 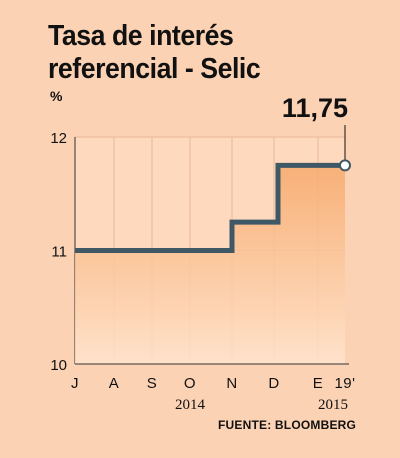 What do you see at coordinates (58, 138) in the screenshot?
I see `y-tick-label: 12` at bounding box center [58, 138].